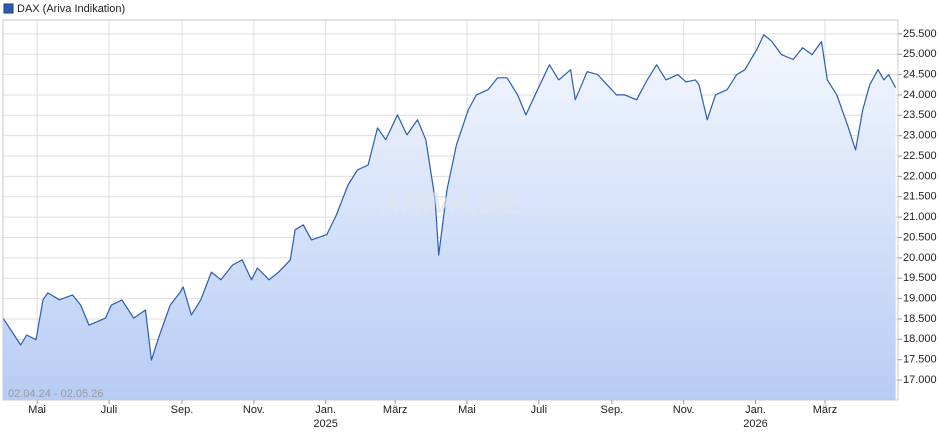  What do you see at coordinates (920, 380) in the screenshot?
I see `y-tick-label: 17.000` at bounding box center [920, 380].